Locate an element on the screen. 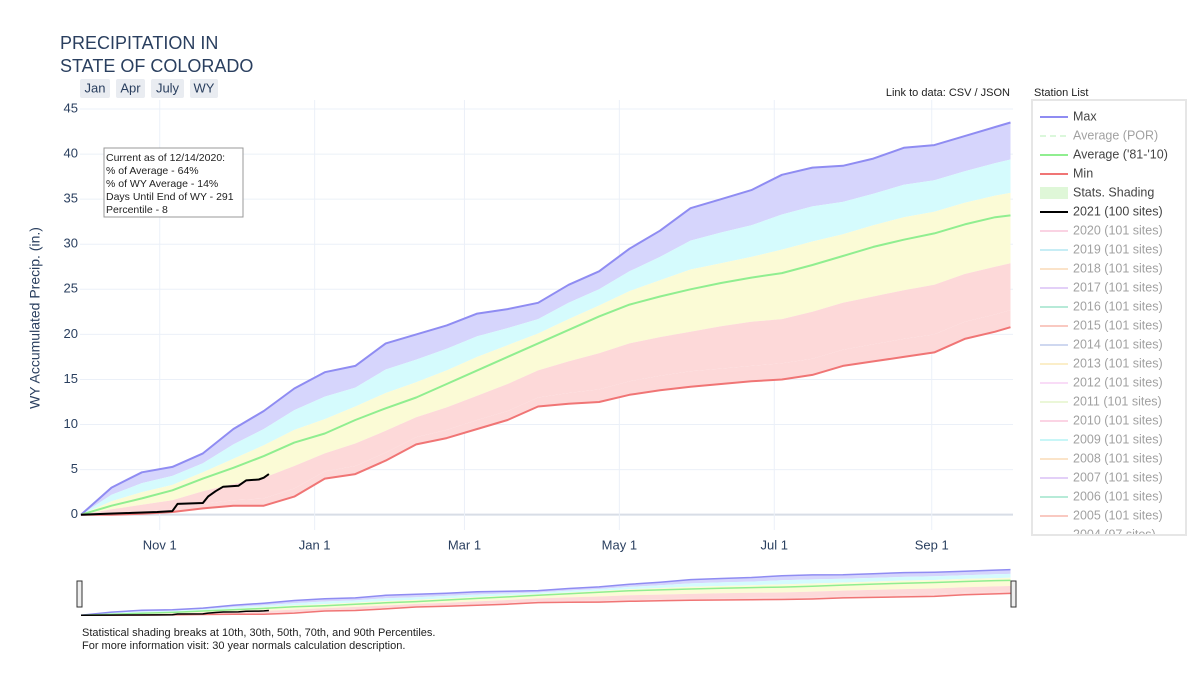 This screenshot has width=1200, height=700. y-tick-label: 30 is located at coordinates (71, 243).